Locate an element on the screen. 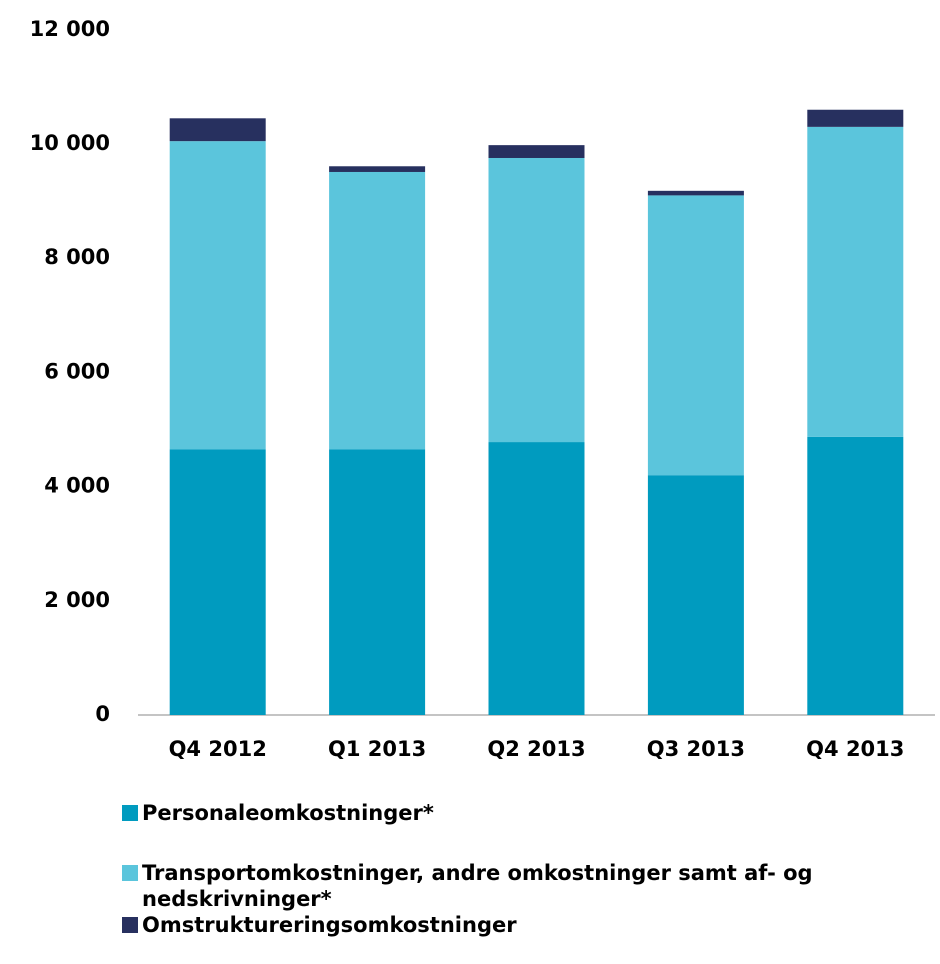 The image size is (940, 964). y-tick-label: 8 000 is located at coordinates (77, 257).